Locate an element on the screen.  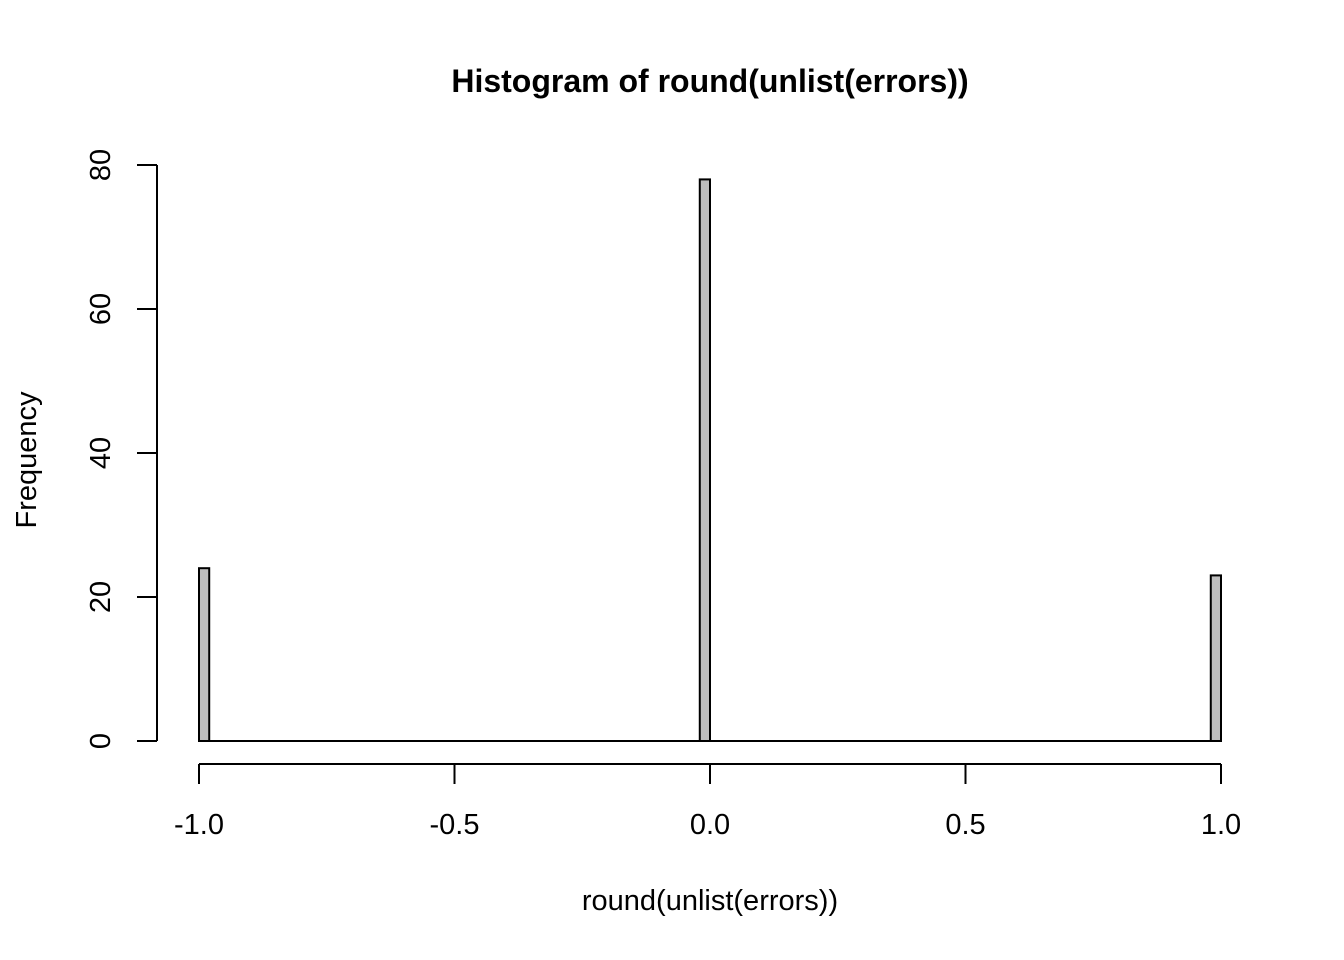
x-tick-label: -1.0 is located at coordinates (199, 825).